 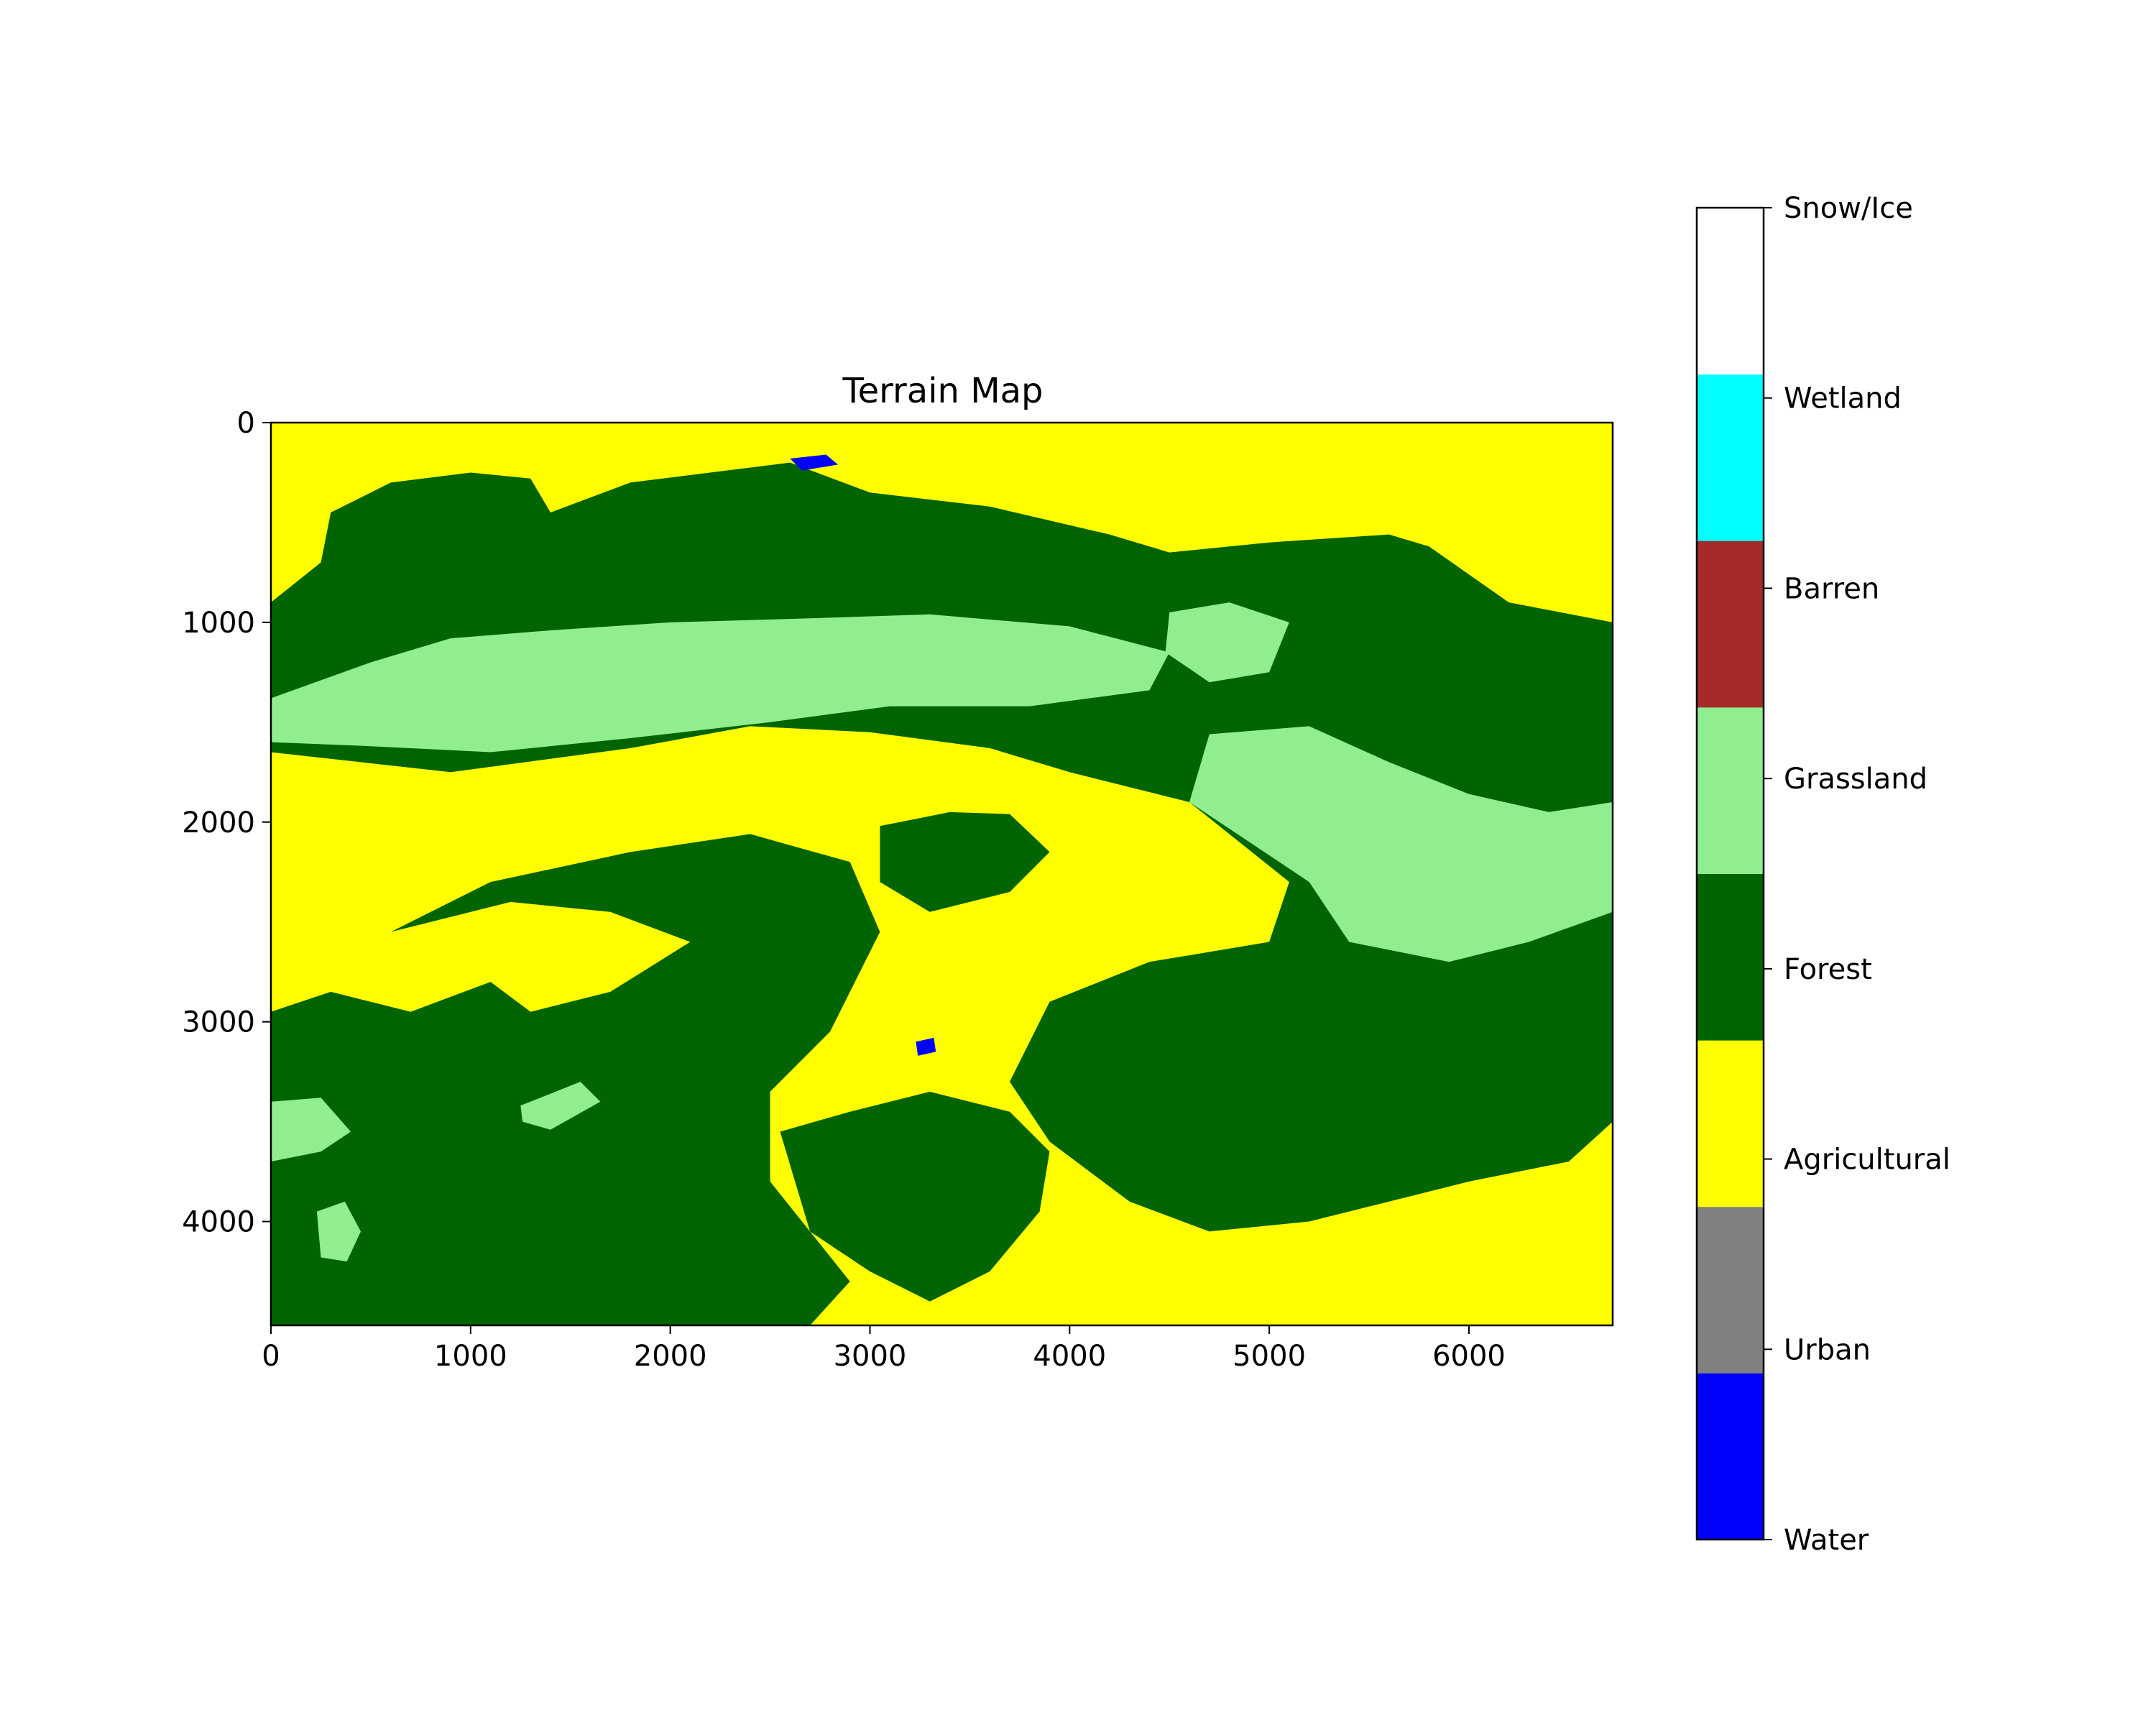 What do you see at coordinates (219, 1022) in the screenshot?
I see `y-tick-label: 3000` at bounding box center [219, 1022].